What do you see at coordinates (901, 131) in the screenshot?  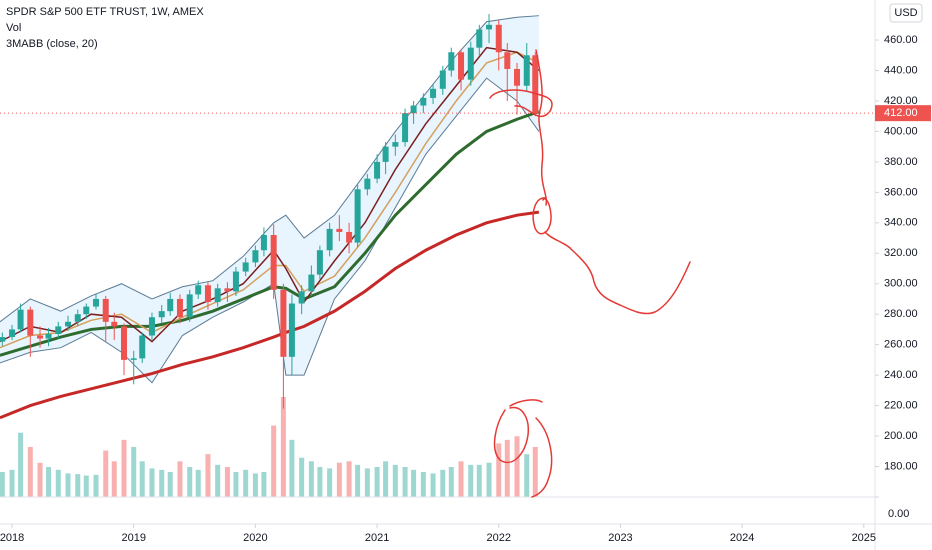 I see `y-tick-label: 400.00` at bounding box center [901, 131].